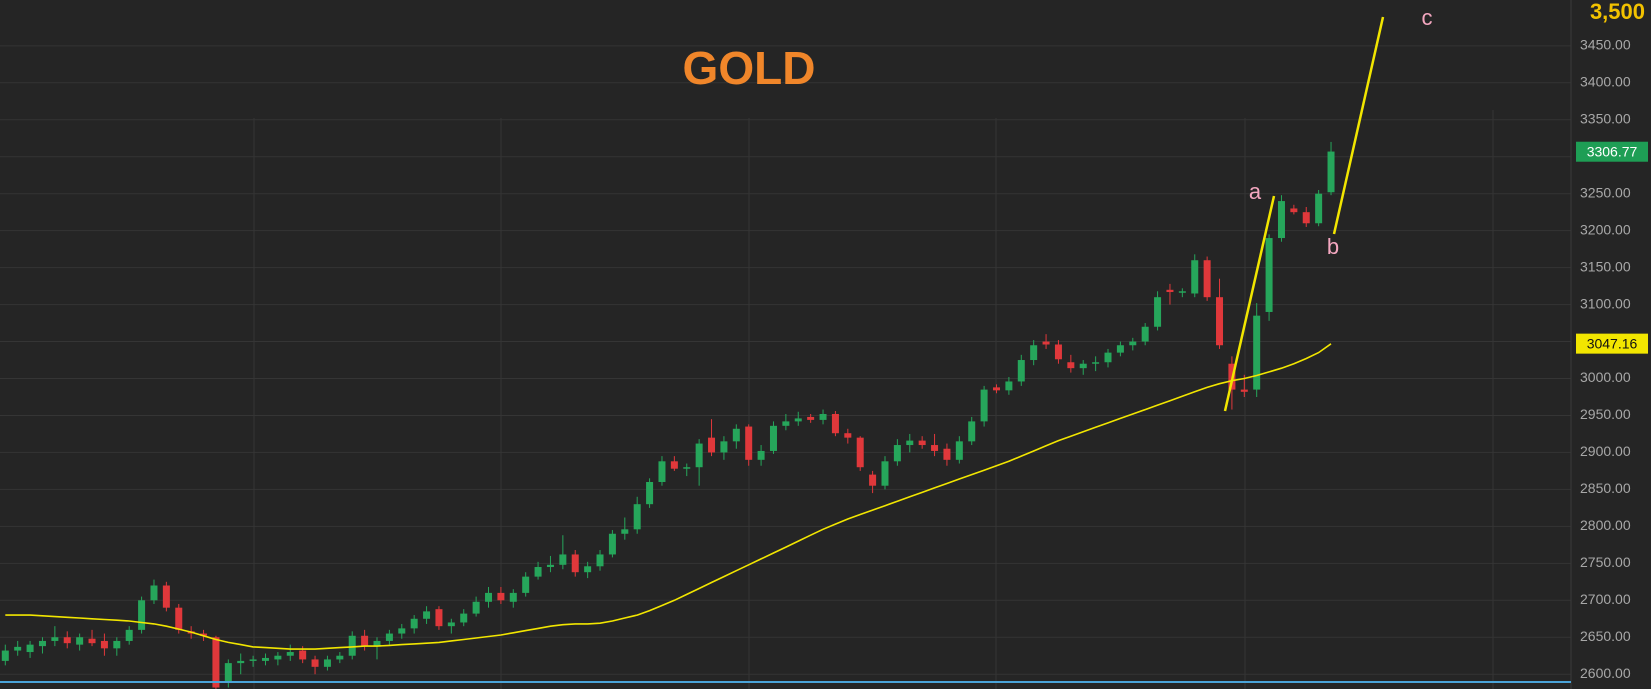 This screenshot has width=1651, height=689. I want to click on y-tick-label: 3450.00, so click(1605, 45).